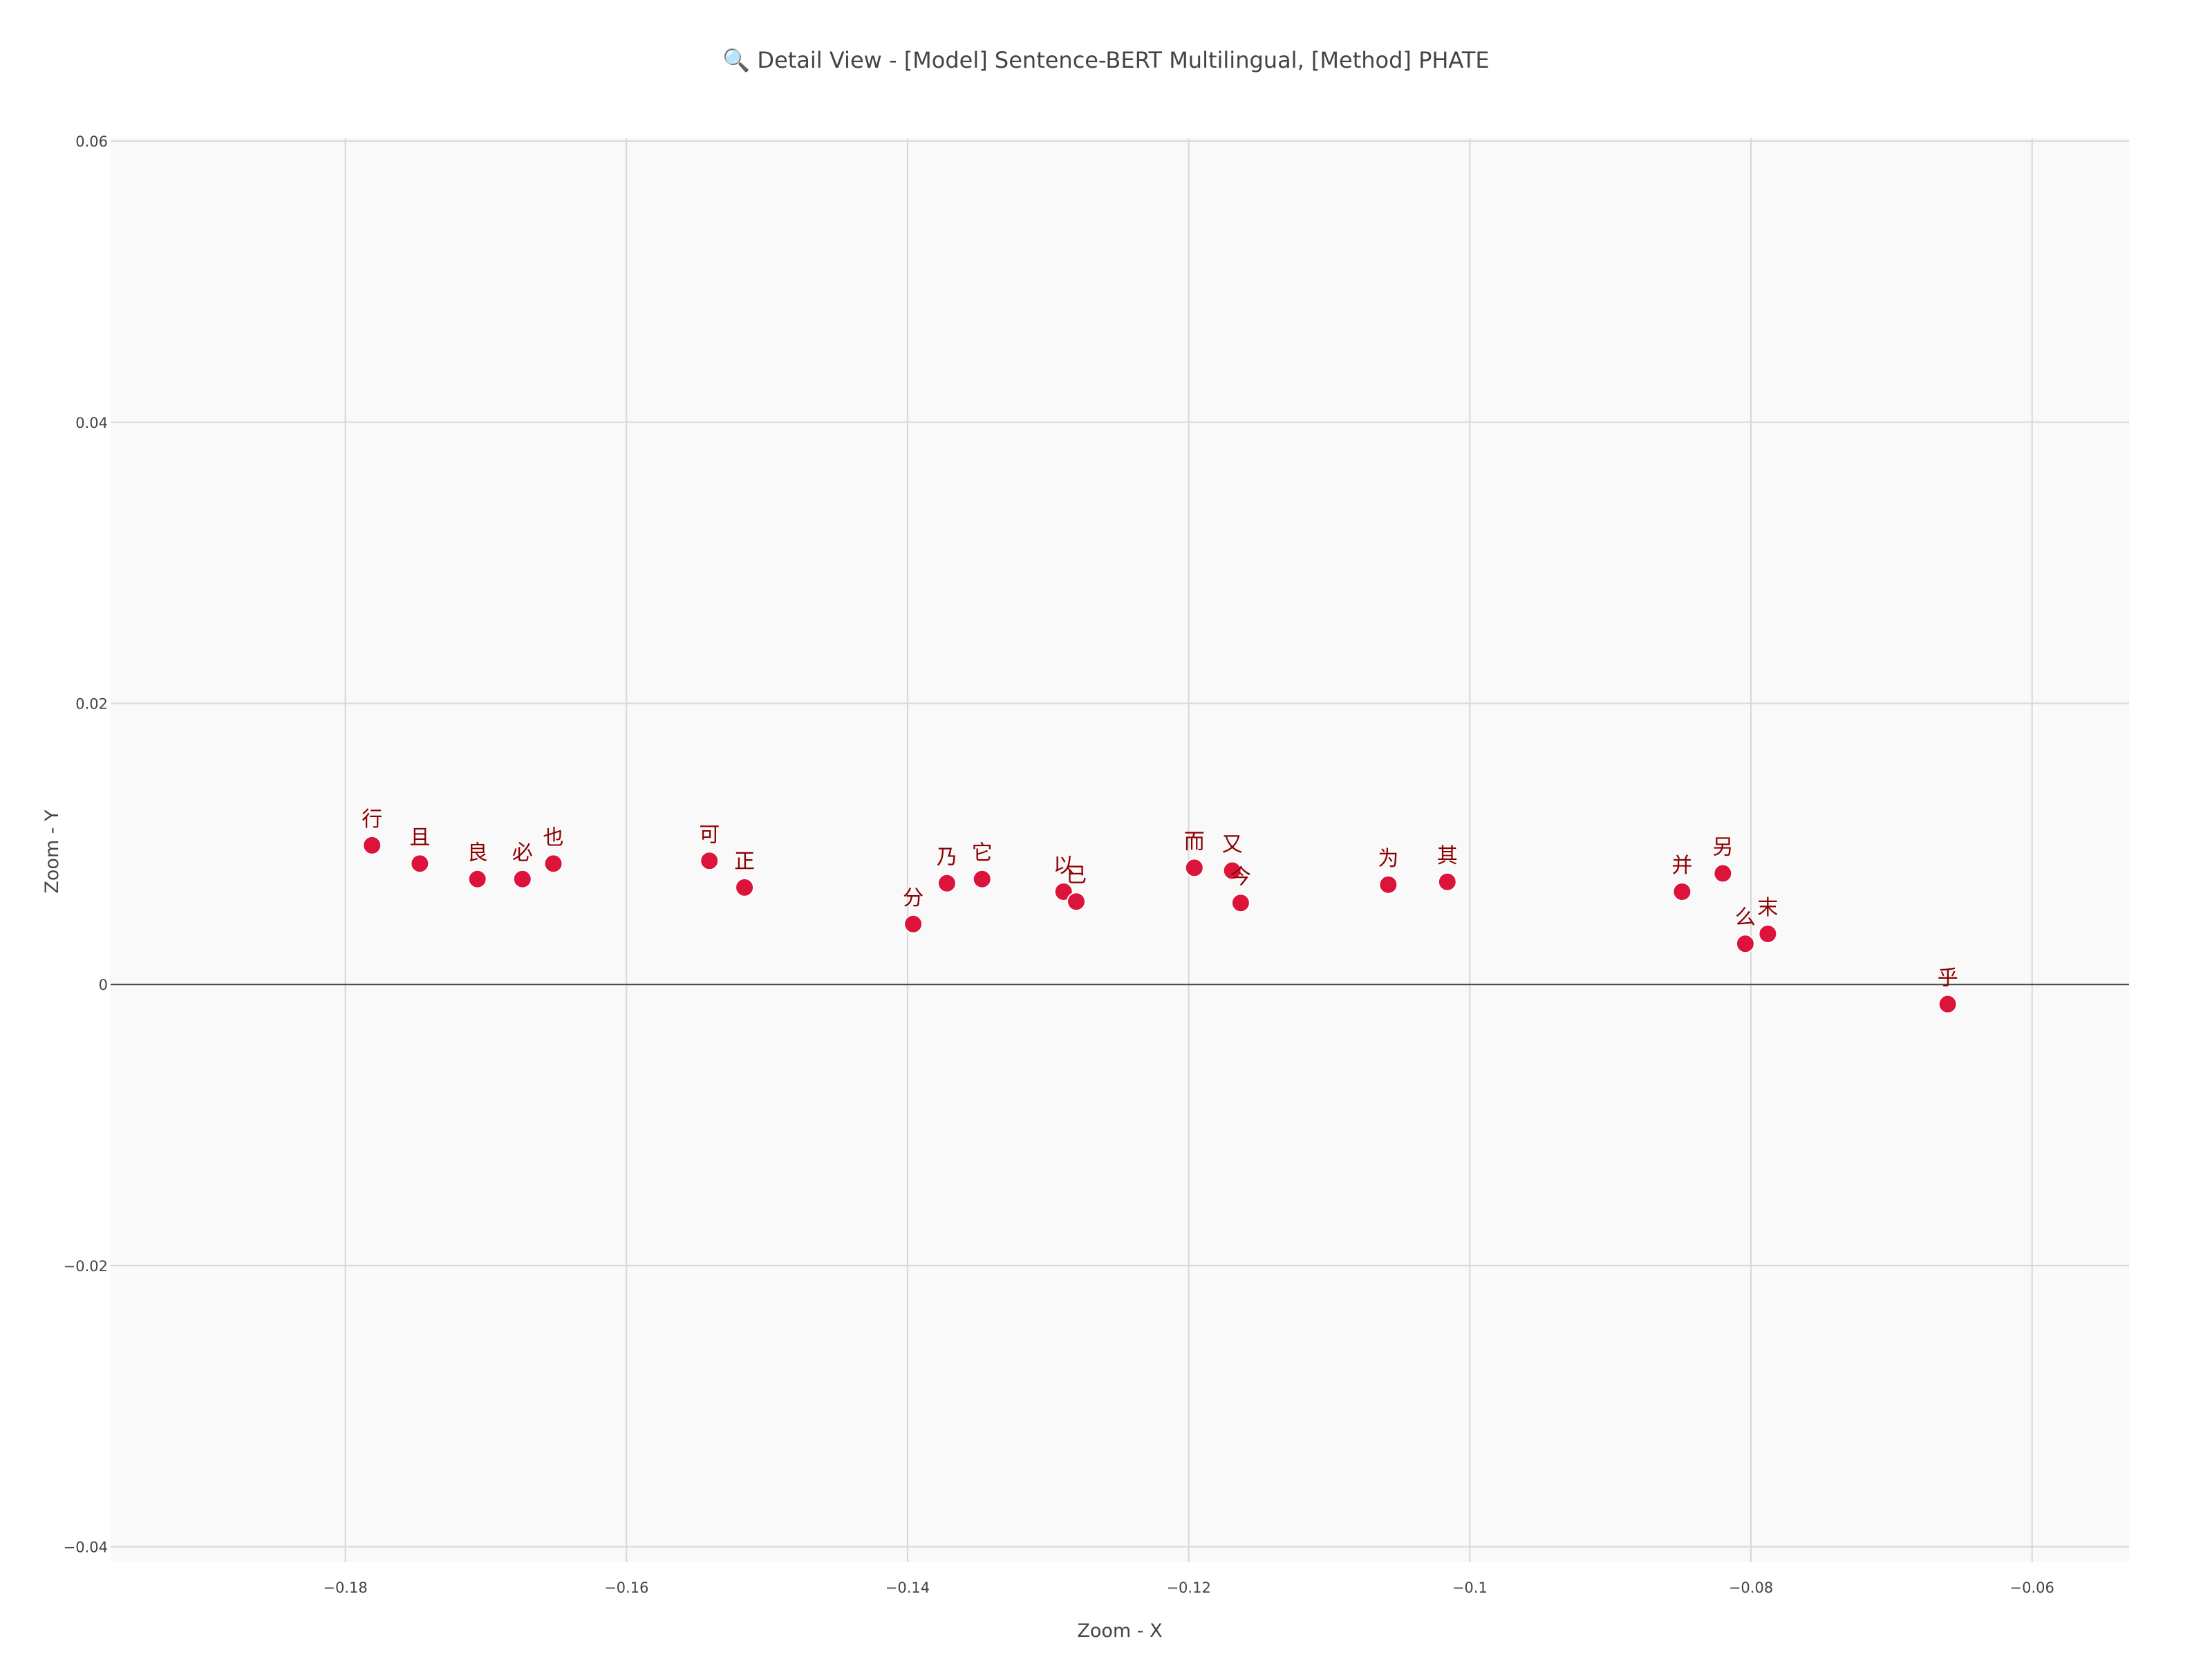 This screenshot has height=1659, width=2212. Describe the element at coordinates (1751, 1588) in the screenshot. I see `x-tick-label: −0.08` at that location.